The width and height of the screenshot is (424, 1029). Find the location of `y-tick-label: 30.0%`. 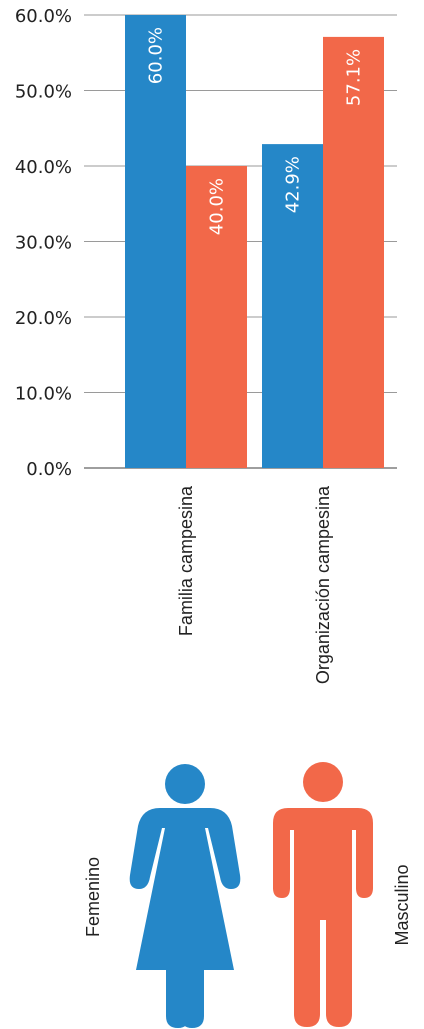

y-tick-label: 30.0% is located at coordinates (43, 243).